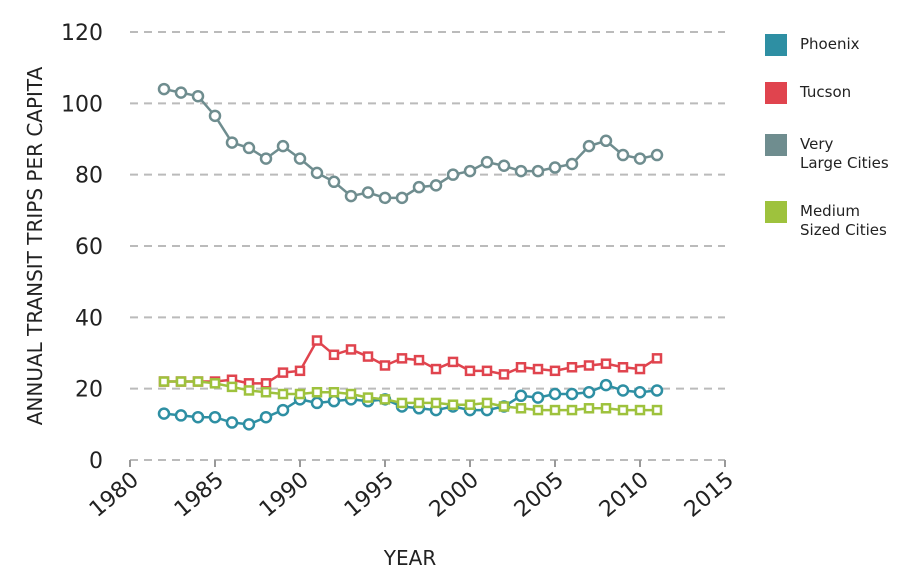 The image size is (901, 575). Describe the element at coordinates (843, 220) in the screenshot. I see `legend-label: Medium Sized Cities` at that location.